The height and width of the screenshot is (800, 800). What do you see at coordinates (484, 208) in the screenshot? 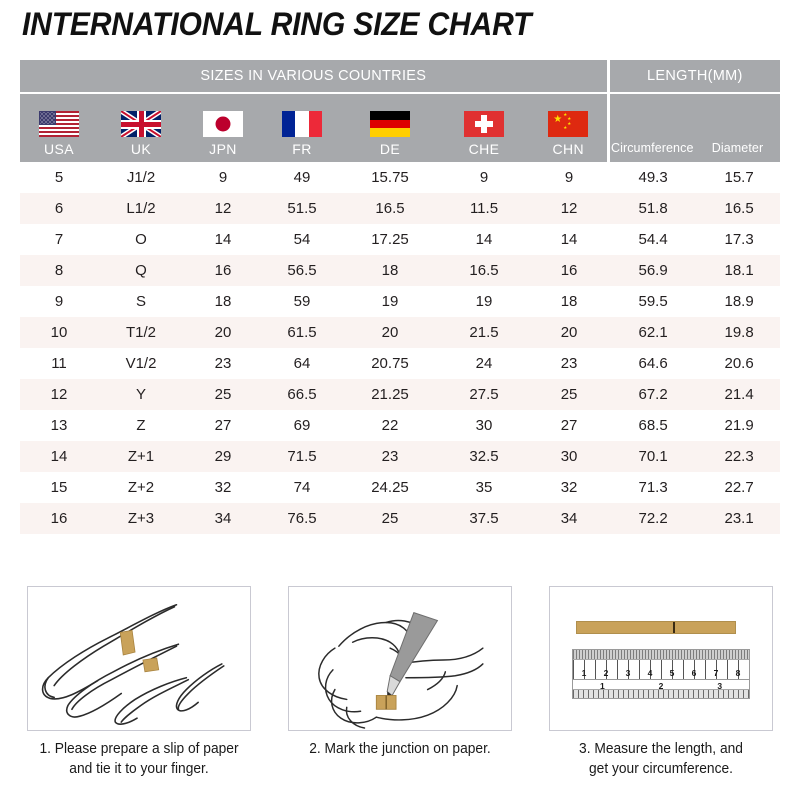
I see `table-cell: 11.5` at bounding box center [484, 208].